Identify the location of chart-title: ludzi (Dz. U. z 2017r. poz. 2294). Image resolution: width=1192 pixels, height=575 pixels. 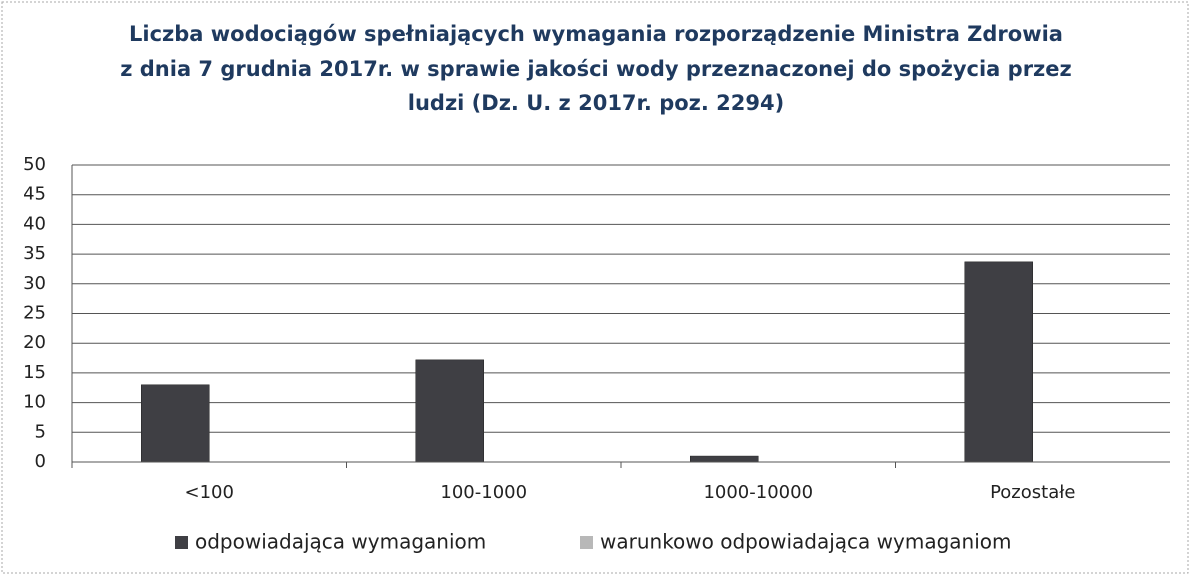
(596, 103).